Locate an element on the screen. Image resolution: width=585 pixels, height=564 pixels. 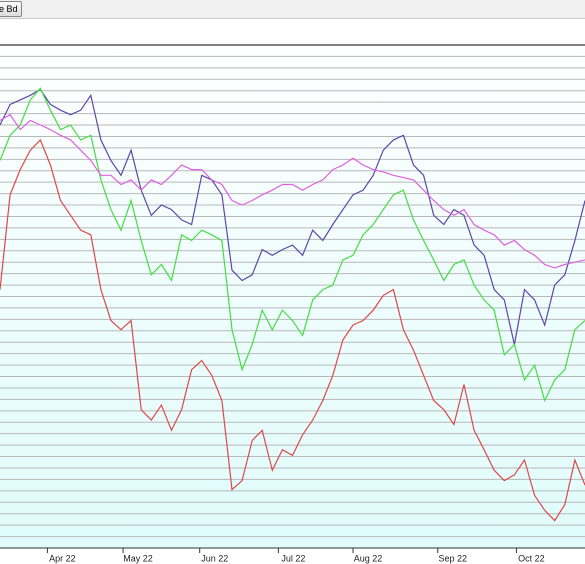
x-tick-label: Aug 22 is located at coordinates (368, 558).